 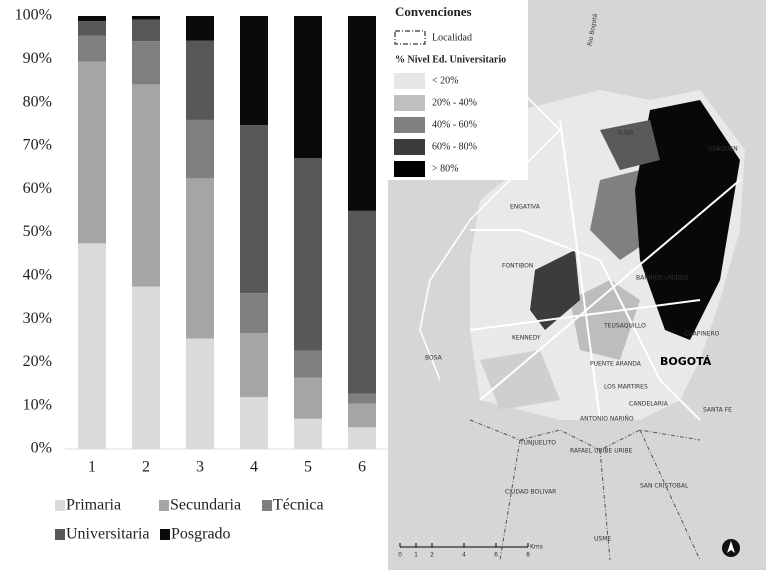 What do you see at coordinates (445, 168) in the screenshot?
I see `class-label: > 80%` at bounding box center [445, 168].